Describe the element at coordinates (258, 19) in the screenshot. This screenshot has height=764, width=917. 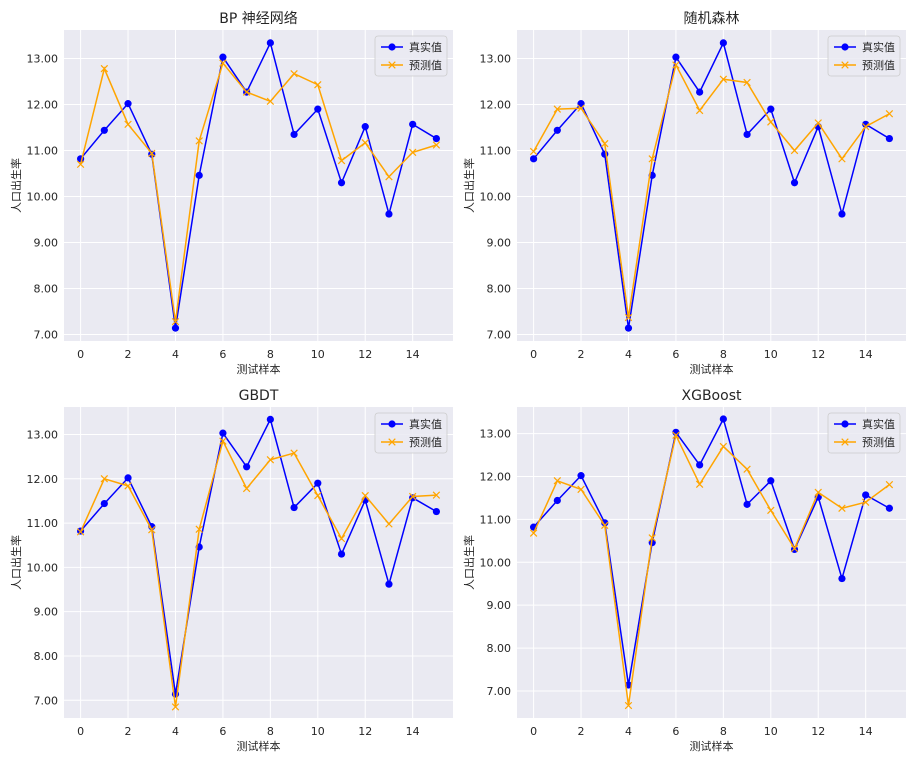
I see `chart-title: BP 神经网络` at that location.